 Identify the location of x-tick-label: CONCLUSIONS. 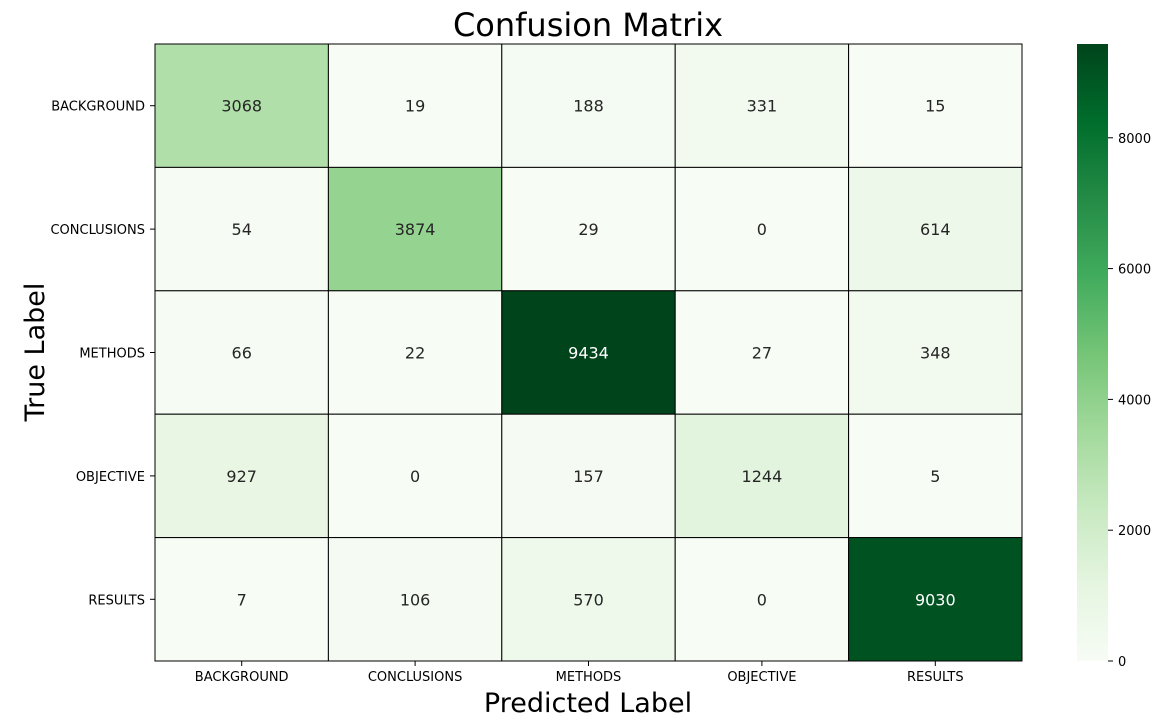
(415, 677).